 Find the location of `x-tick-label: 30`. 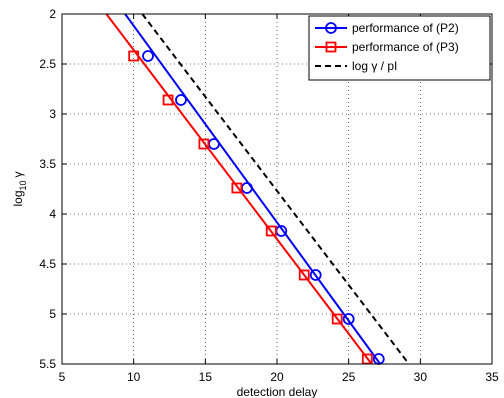

x-tick-label: 30 is located at coordinates (421, 377).